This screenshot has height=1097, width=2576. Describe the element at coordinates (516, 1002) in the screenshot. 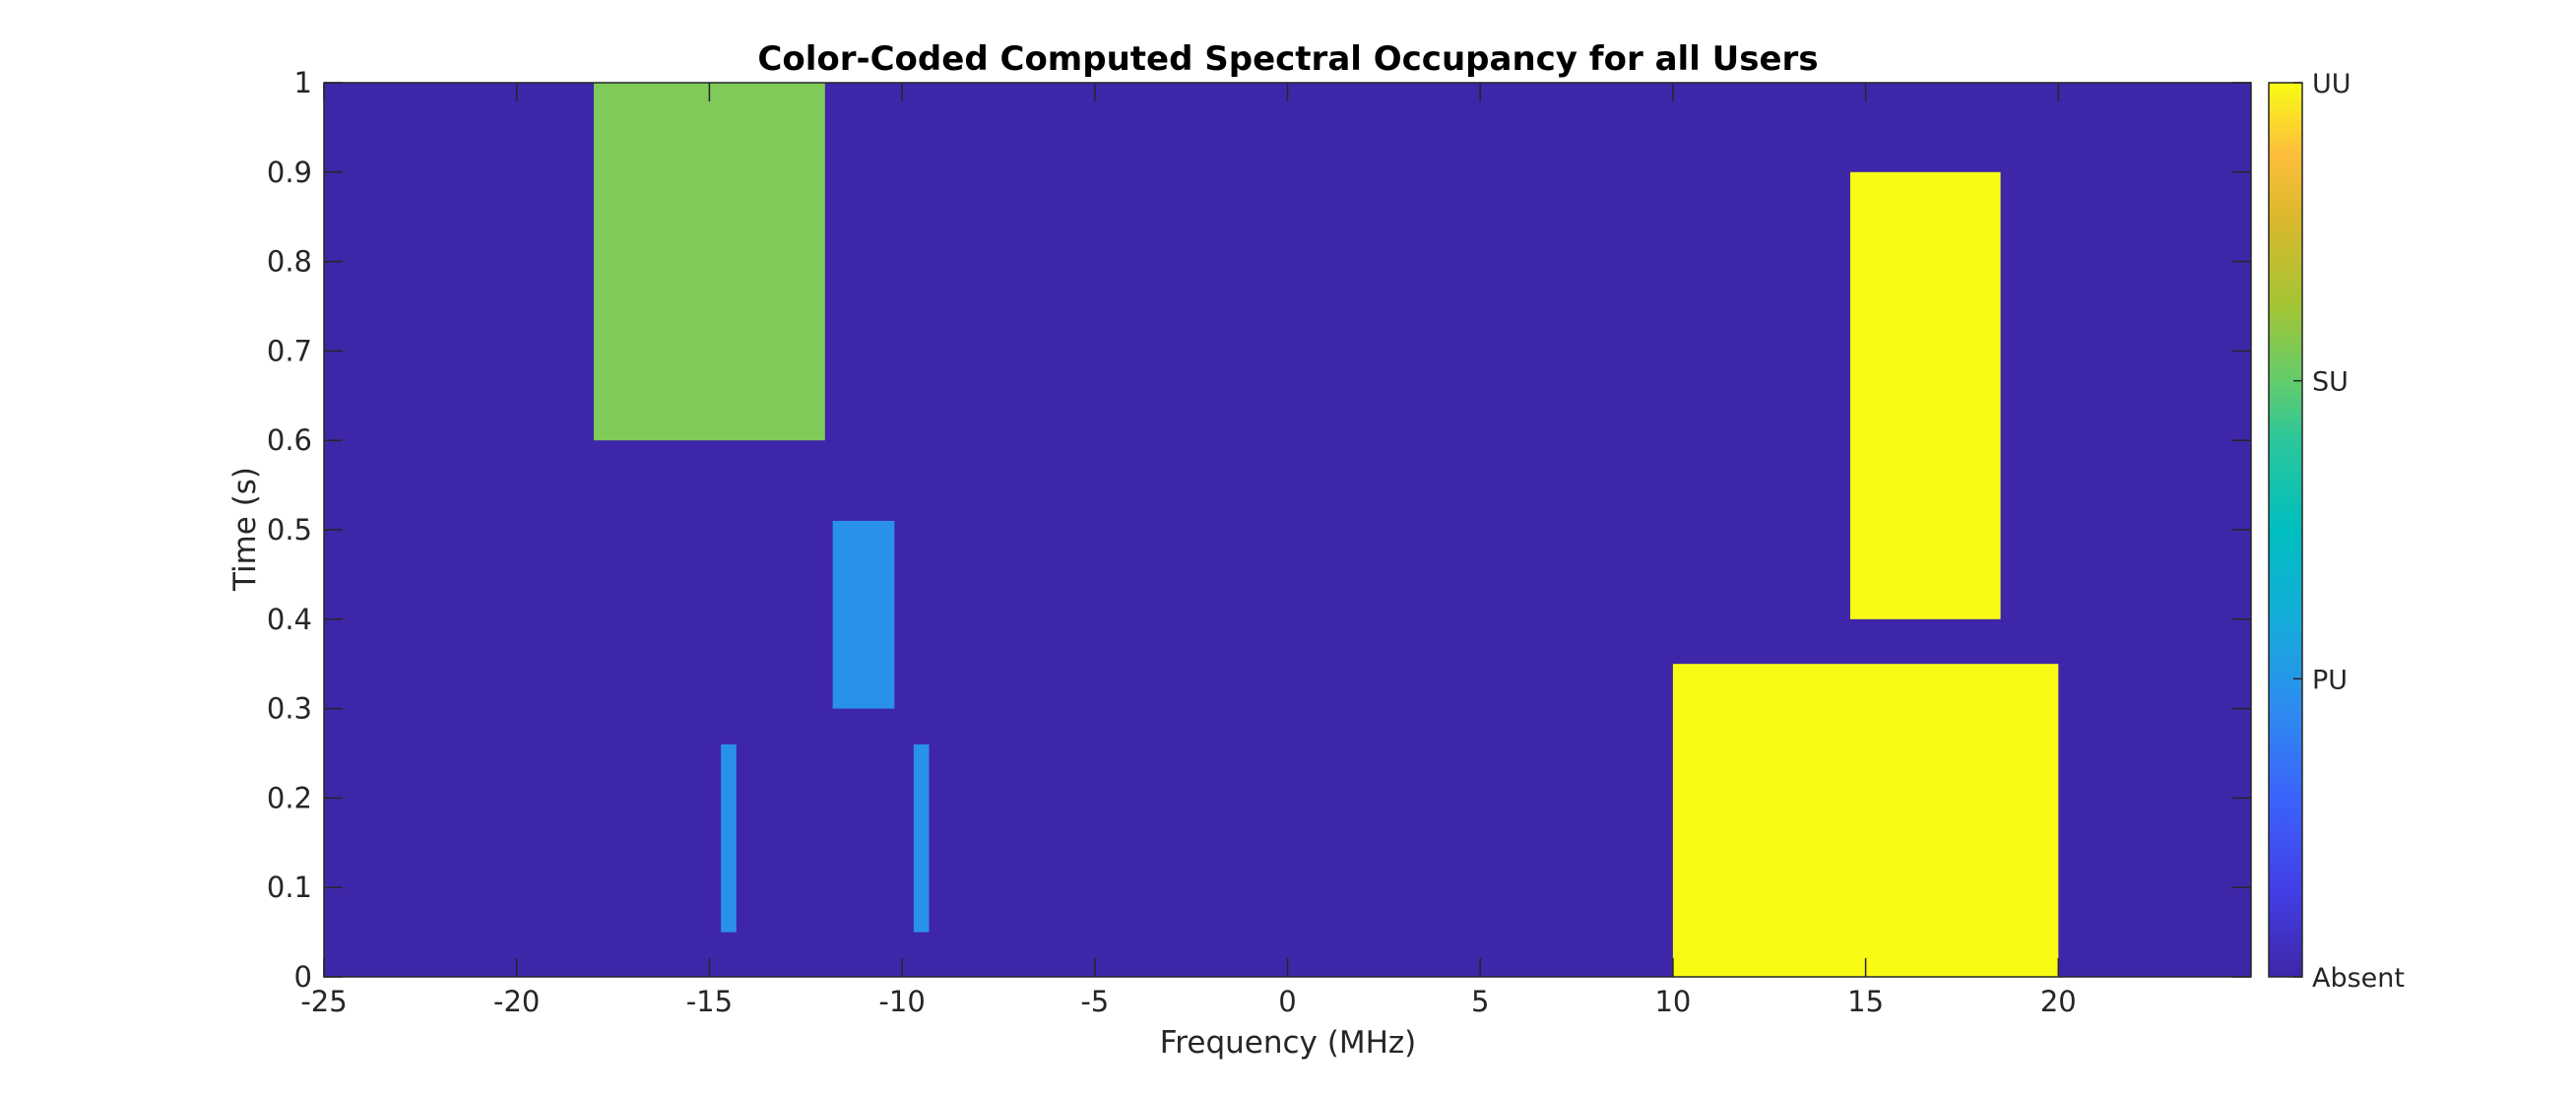

I see `x-tick-label: -20` at that location.